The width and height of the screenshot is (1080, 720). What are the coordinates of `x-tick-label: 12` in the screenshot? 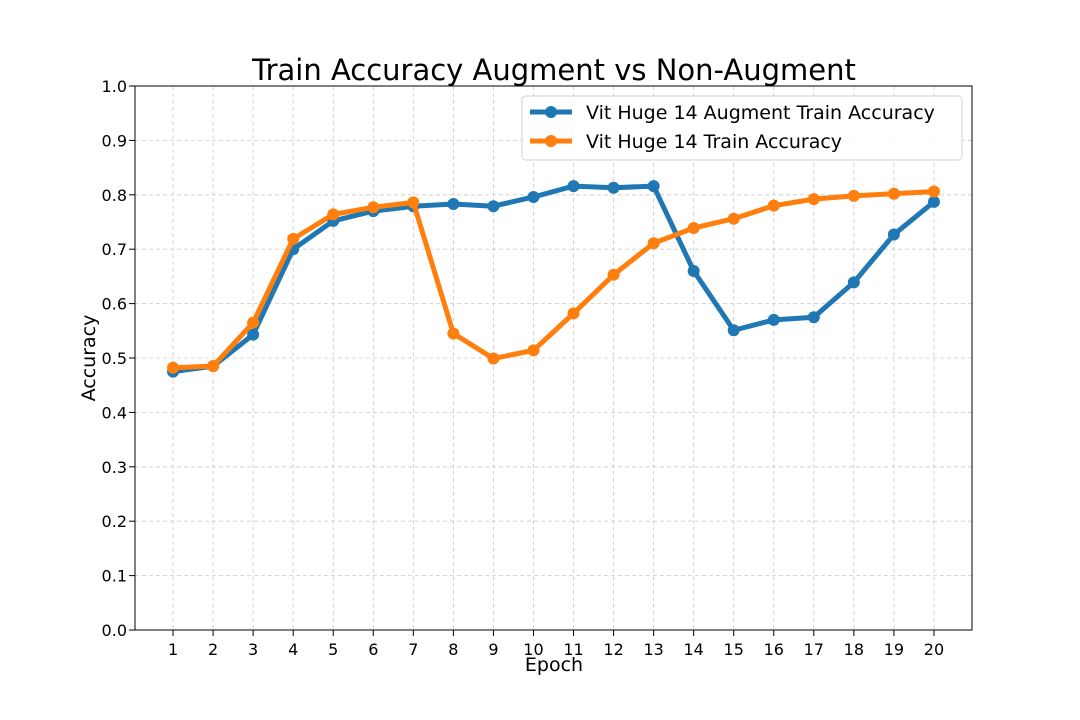 It's located at (613, 649).